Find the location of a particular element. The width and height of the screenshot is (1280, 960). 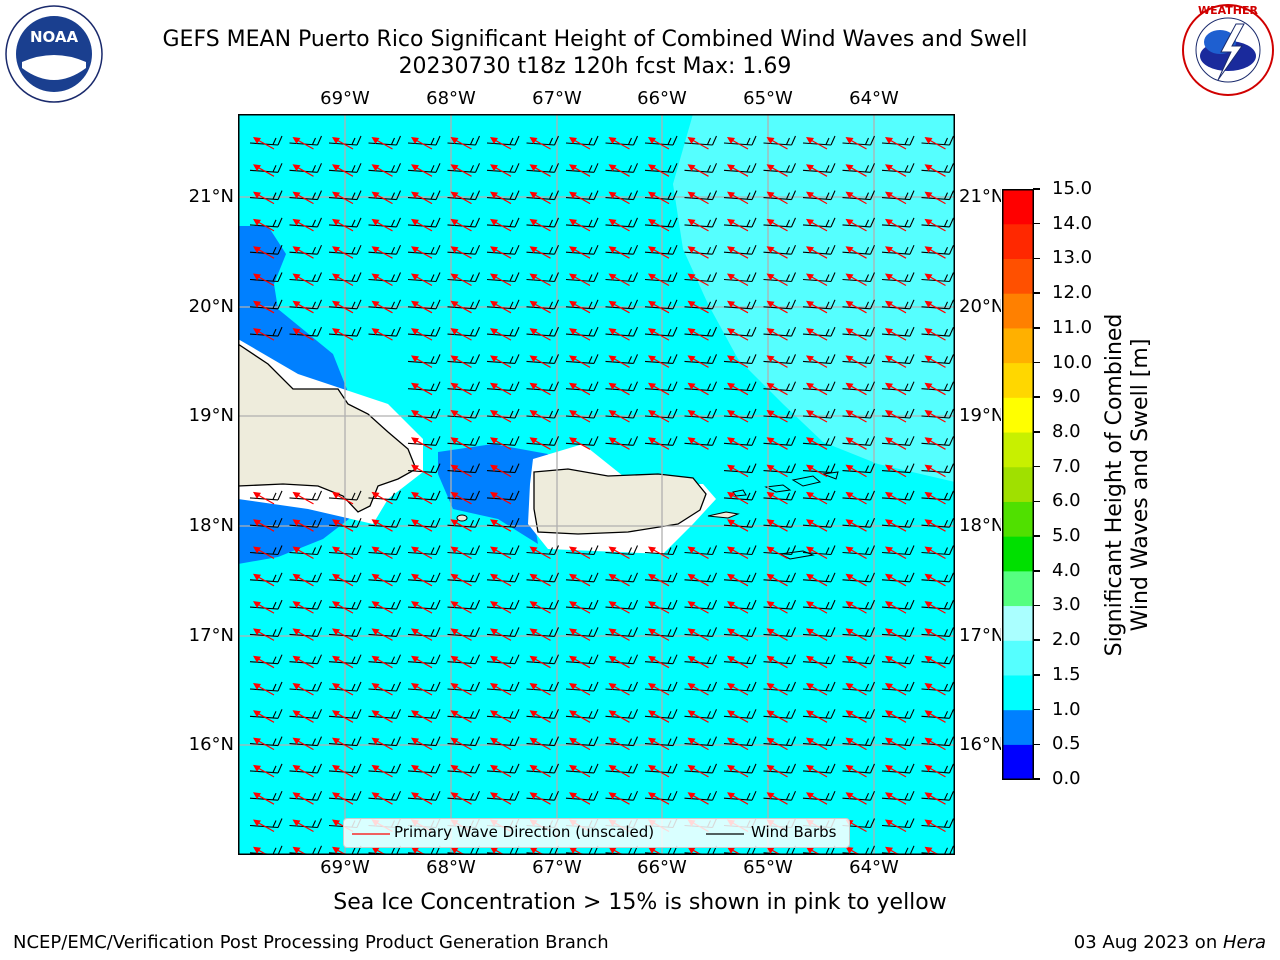

colorbar-tick-label: 14.0 is located at coordinates (1072, 223).